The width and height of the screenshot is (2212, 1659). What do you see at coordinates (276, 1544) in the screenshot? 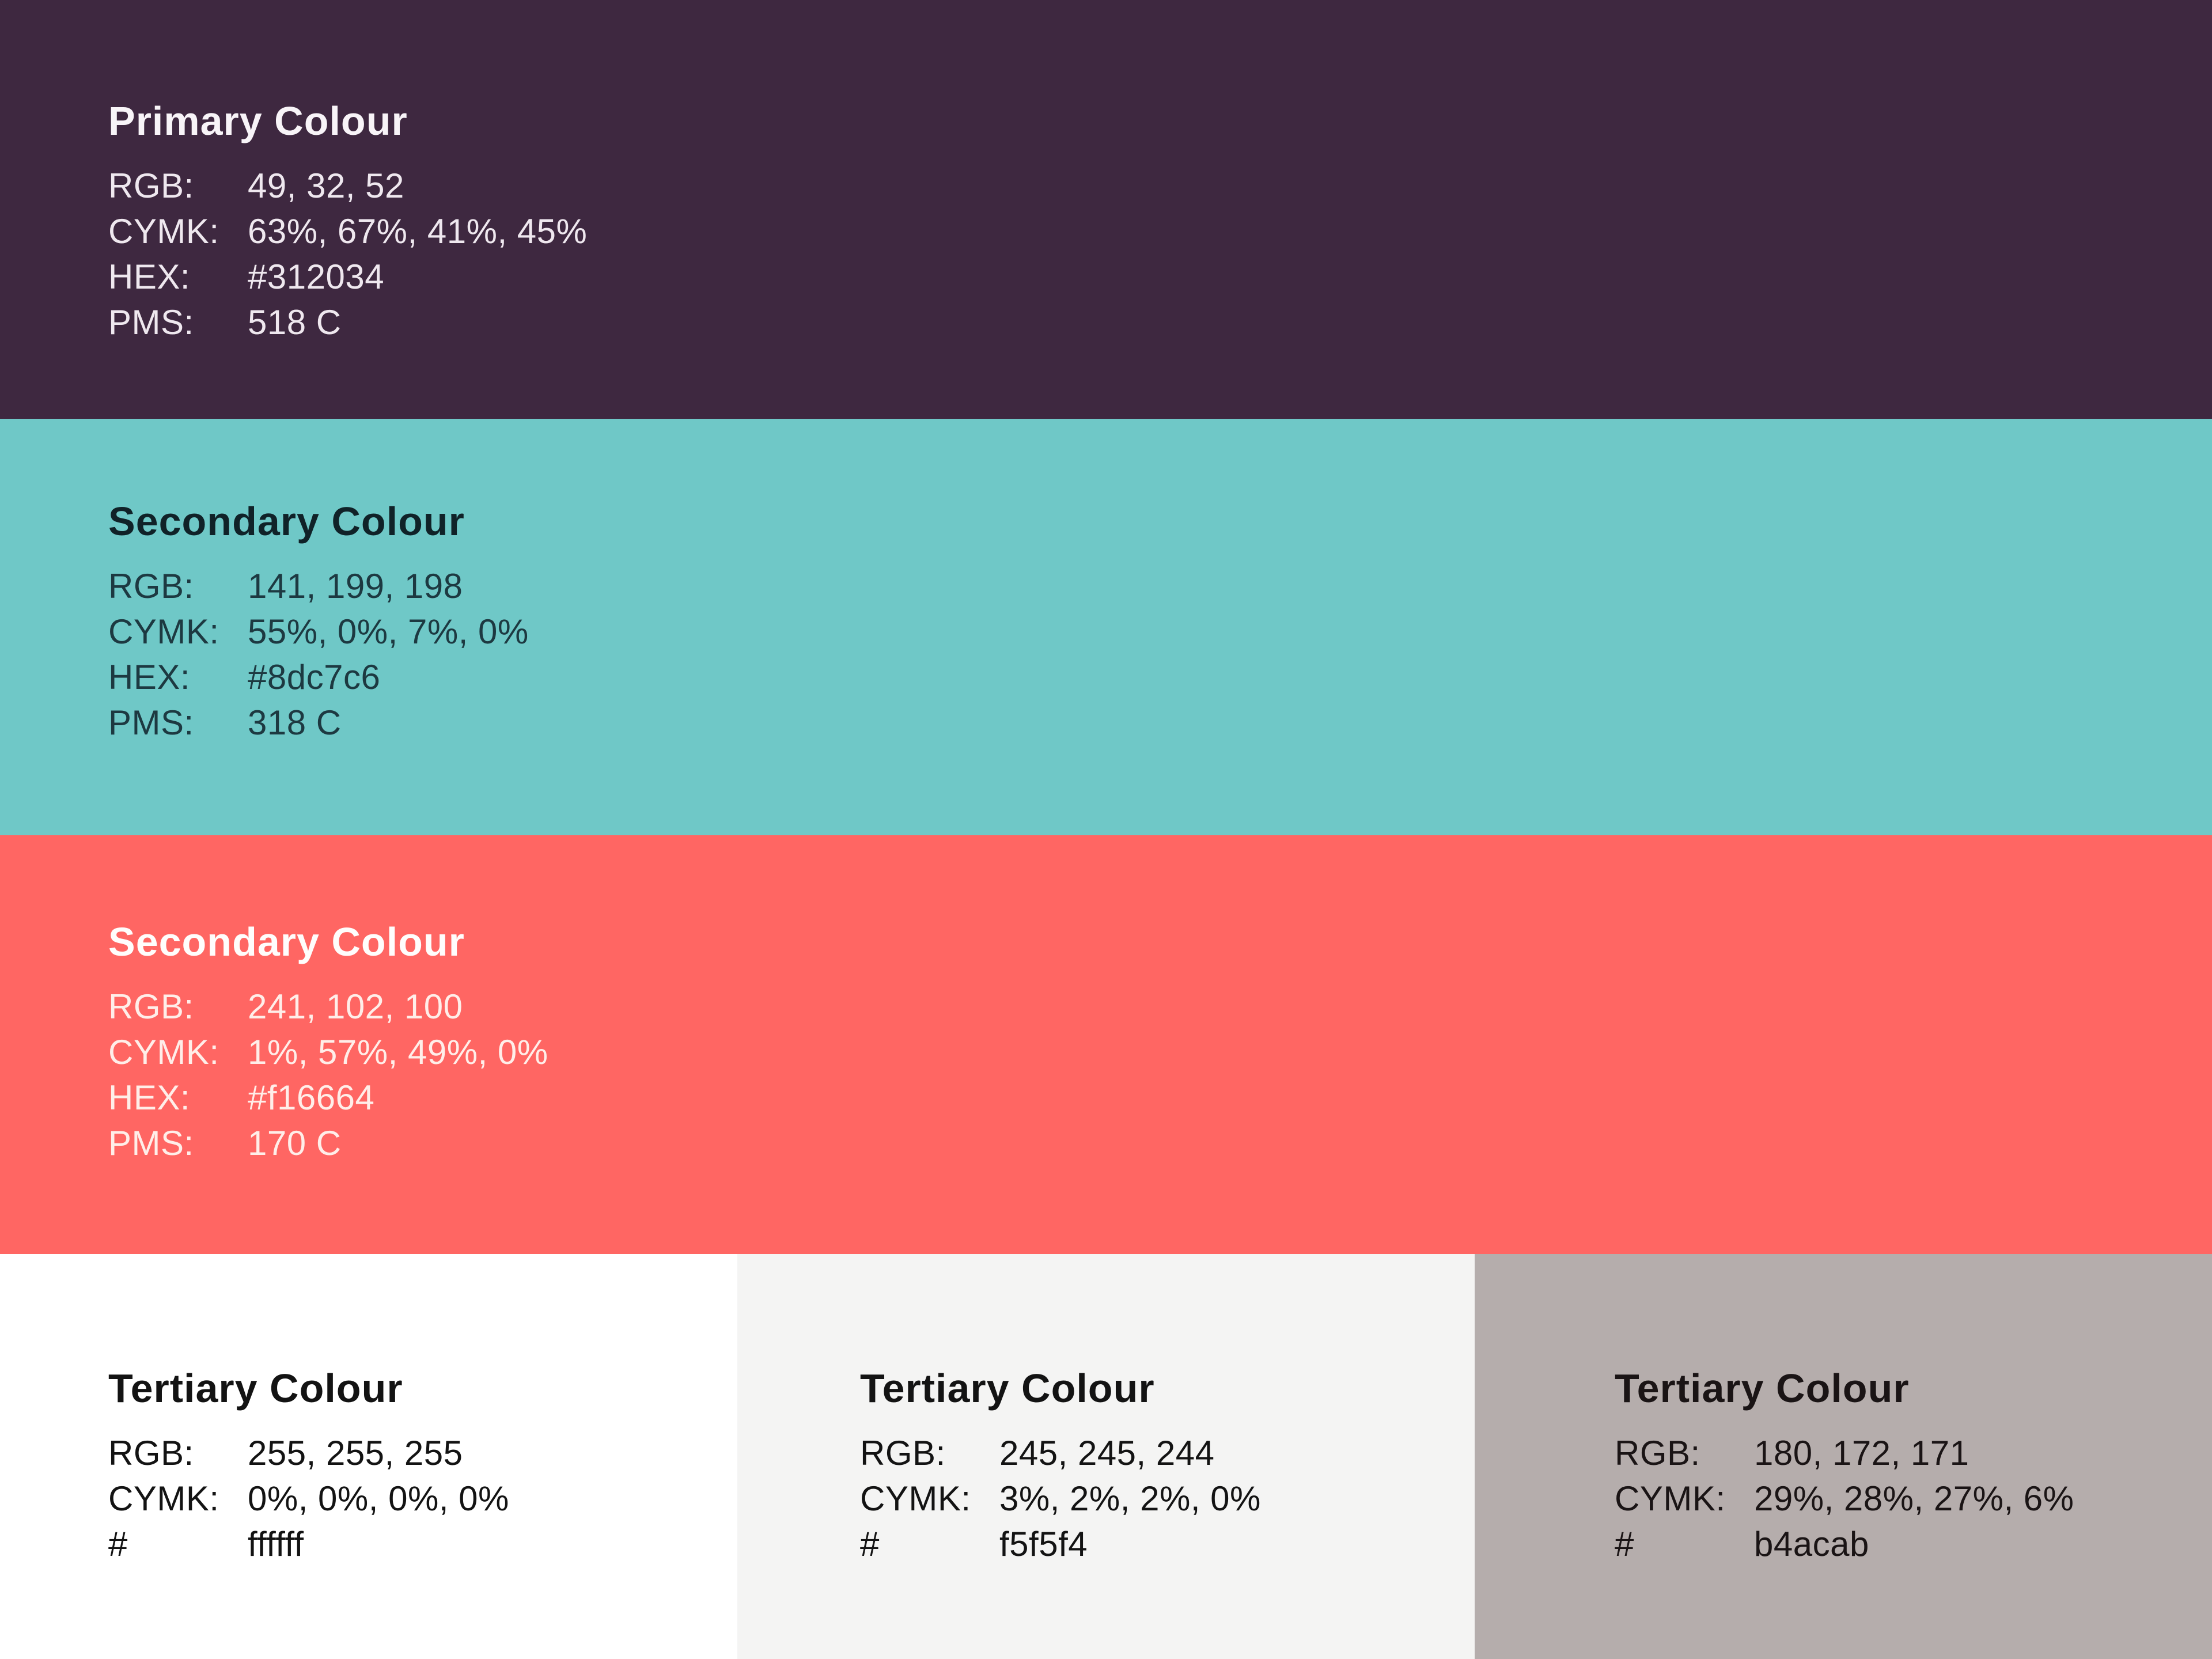
I see `spec-value: ffffff` at bounding box center [276, 1544].